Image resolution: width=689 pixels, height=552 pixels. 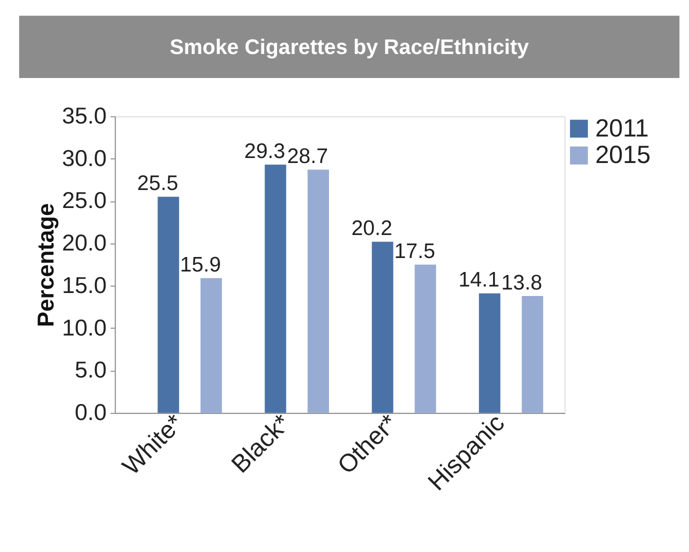 I want to click on data-label: 13.8, so click(x=521, y=282).